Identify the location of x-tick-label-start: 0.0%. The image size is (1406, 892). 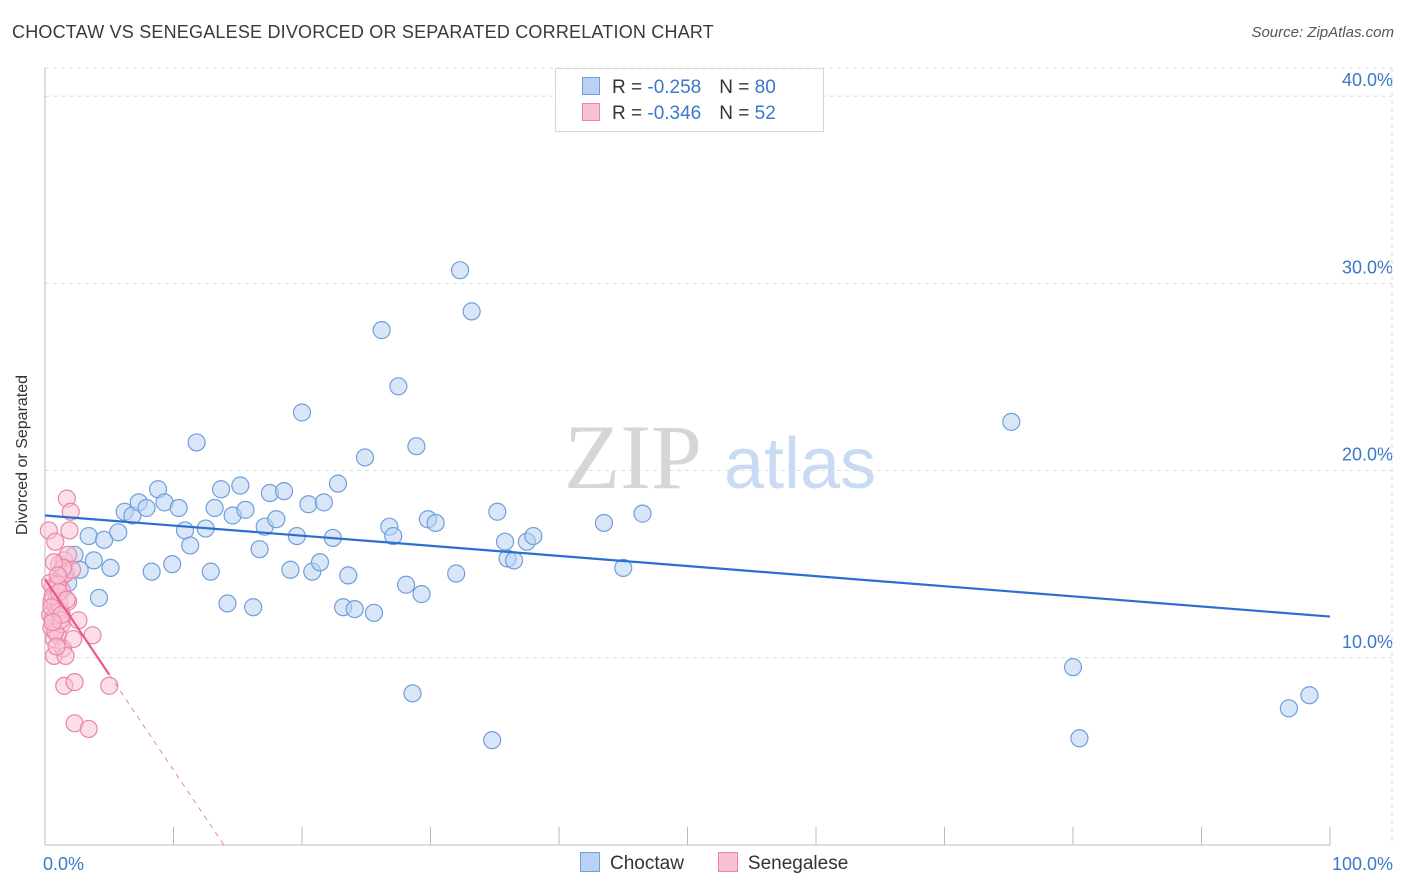
(63, 864).